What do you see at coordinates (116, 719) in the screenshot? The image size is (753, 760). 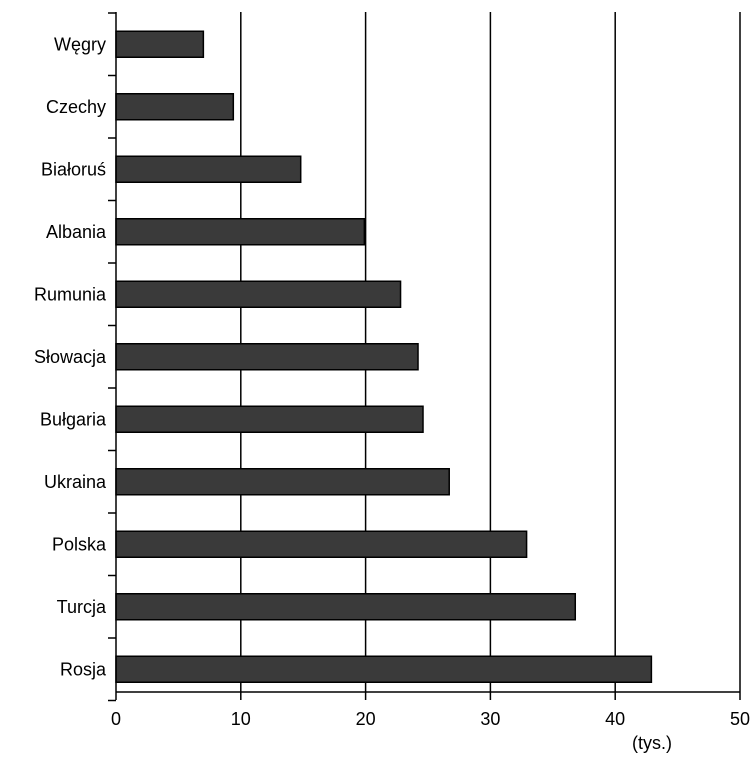 I see `x-tick-label: 0` at bounding box center [116, 719].